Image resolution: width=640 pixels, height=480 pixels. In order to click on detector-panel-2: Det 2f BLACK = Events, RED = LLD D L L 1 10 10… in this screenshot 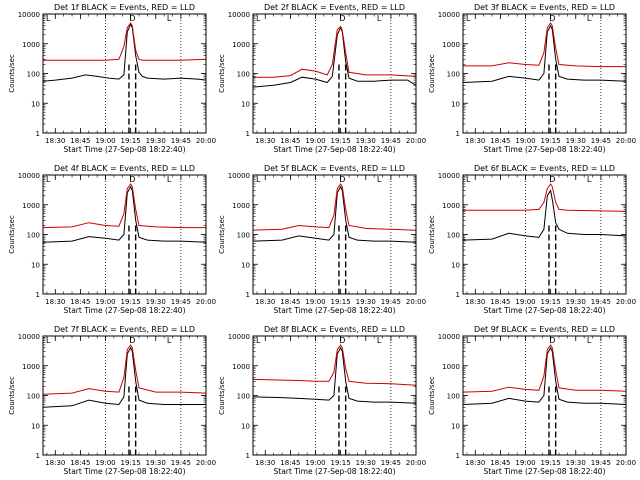, I will do `click(322, 78)`.